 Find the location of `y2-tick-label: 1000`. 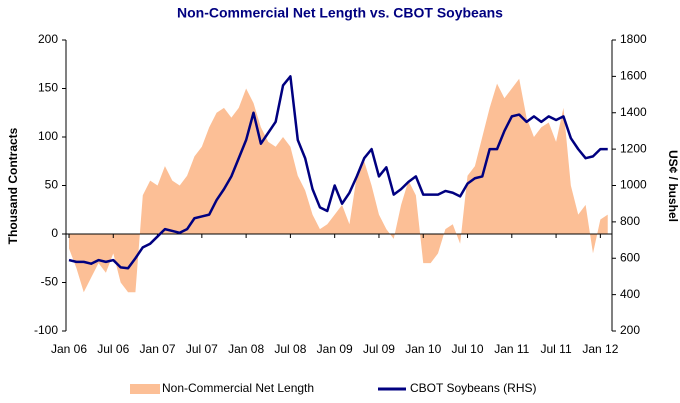

y2-tick-label: 1000 is located at coordinates (633, 185).